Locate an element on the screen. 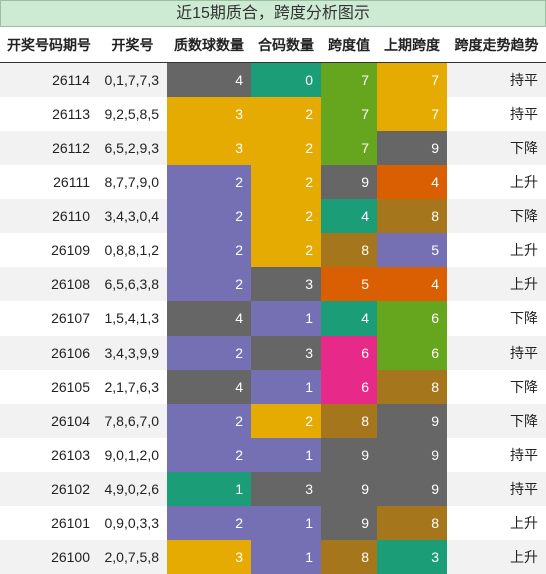  table-cell: 26112 is located at coordinates (49, 148).